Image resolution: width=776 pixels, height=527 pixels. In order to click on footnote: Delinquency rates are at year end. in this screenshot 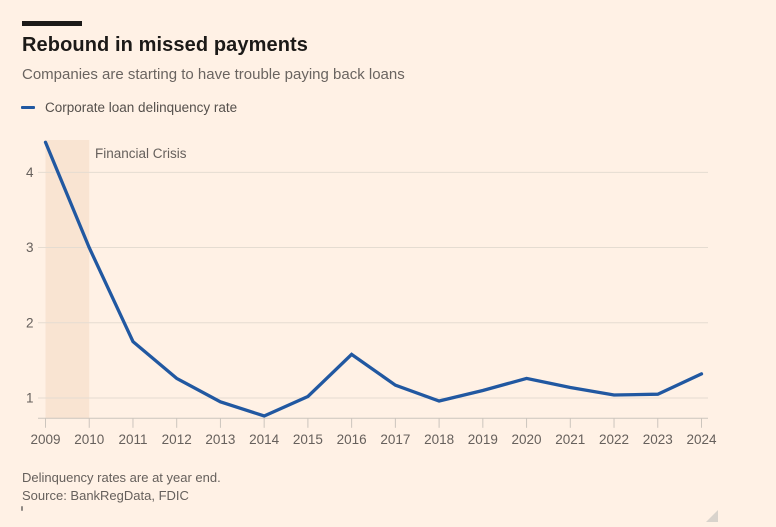, I will do `click(121, 477)`.